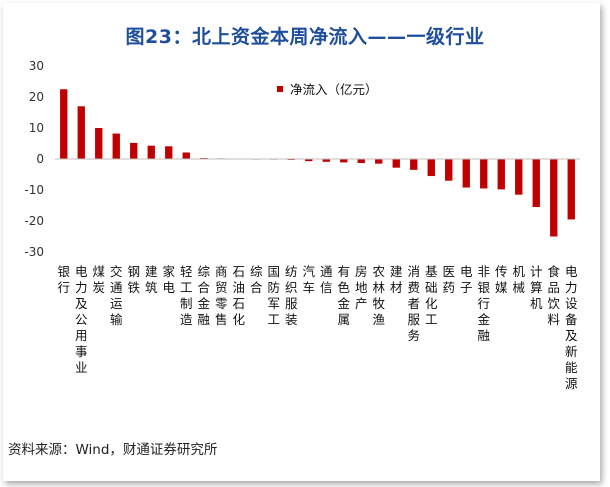 Image resolution: width=610 pixels, height=487 pixels. What do you see at coordinates (151, 279) in the screenshot?
I see `category-label: 建筑` at bounding box center [151, 279].